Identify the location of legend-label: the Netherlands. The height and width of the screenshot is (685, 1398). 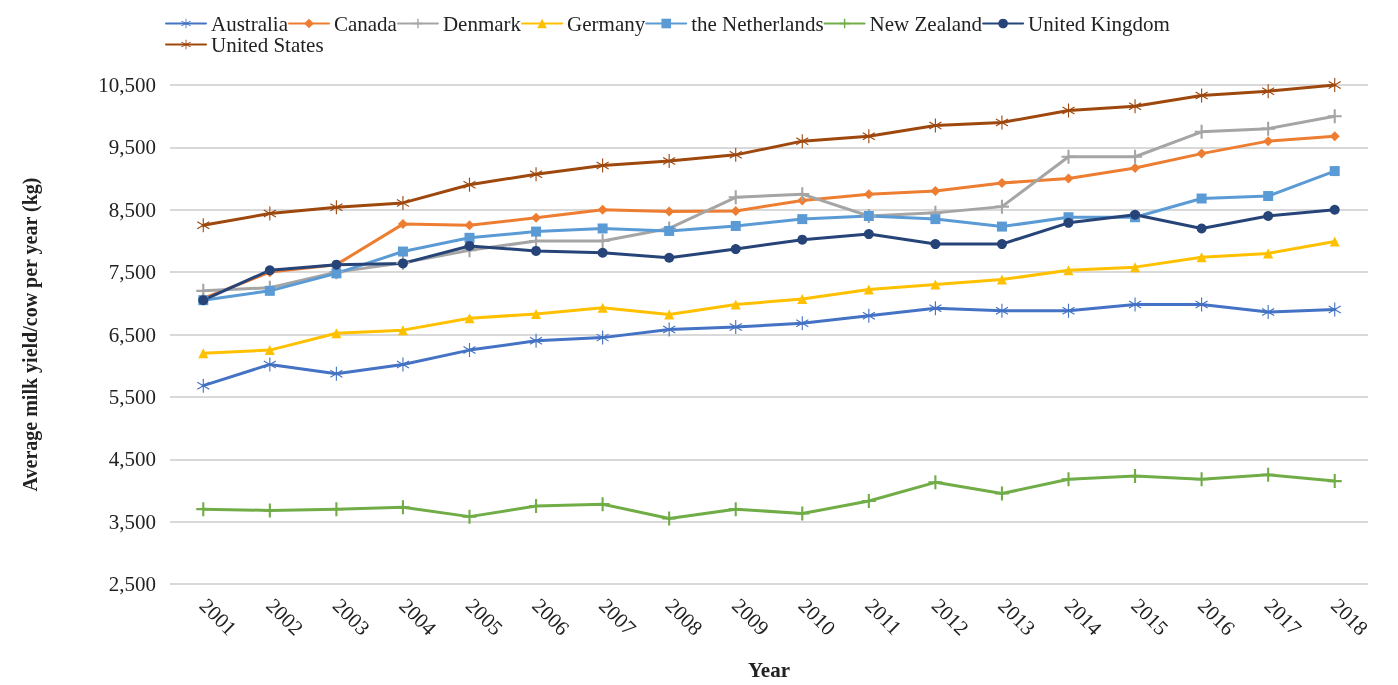
(757, 23).